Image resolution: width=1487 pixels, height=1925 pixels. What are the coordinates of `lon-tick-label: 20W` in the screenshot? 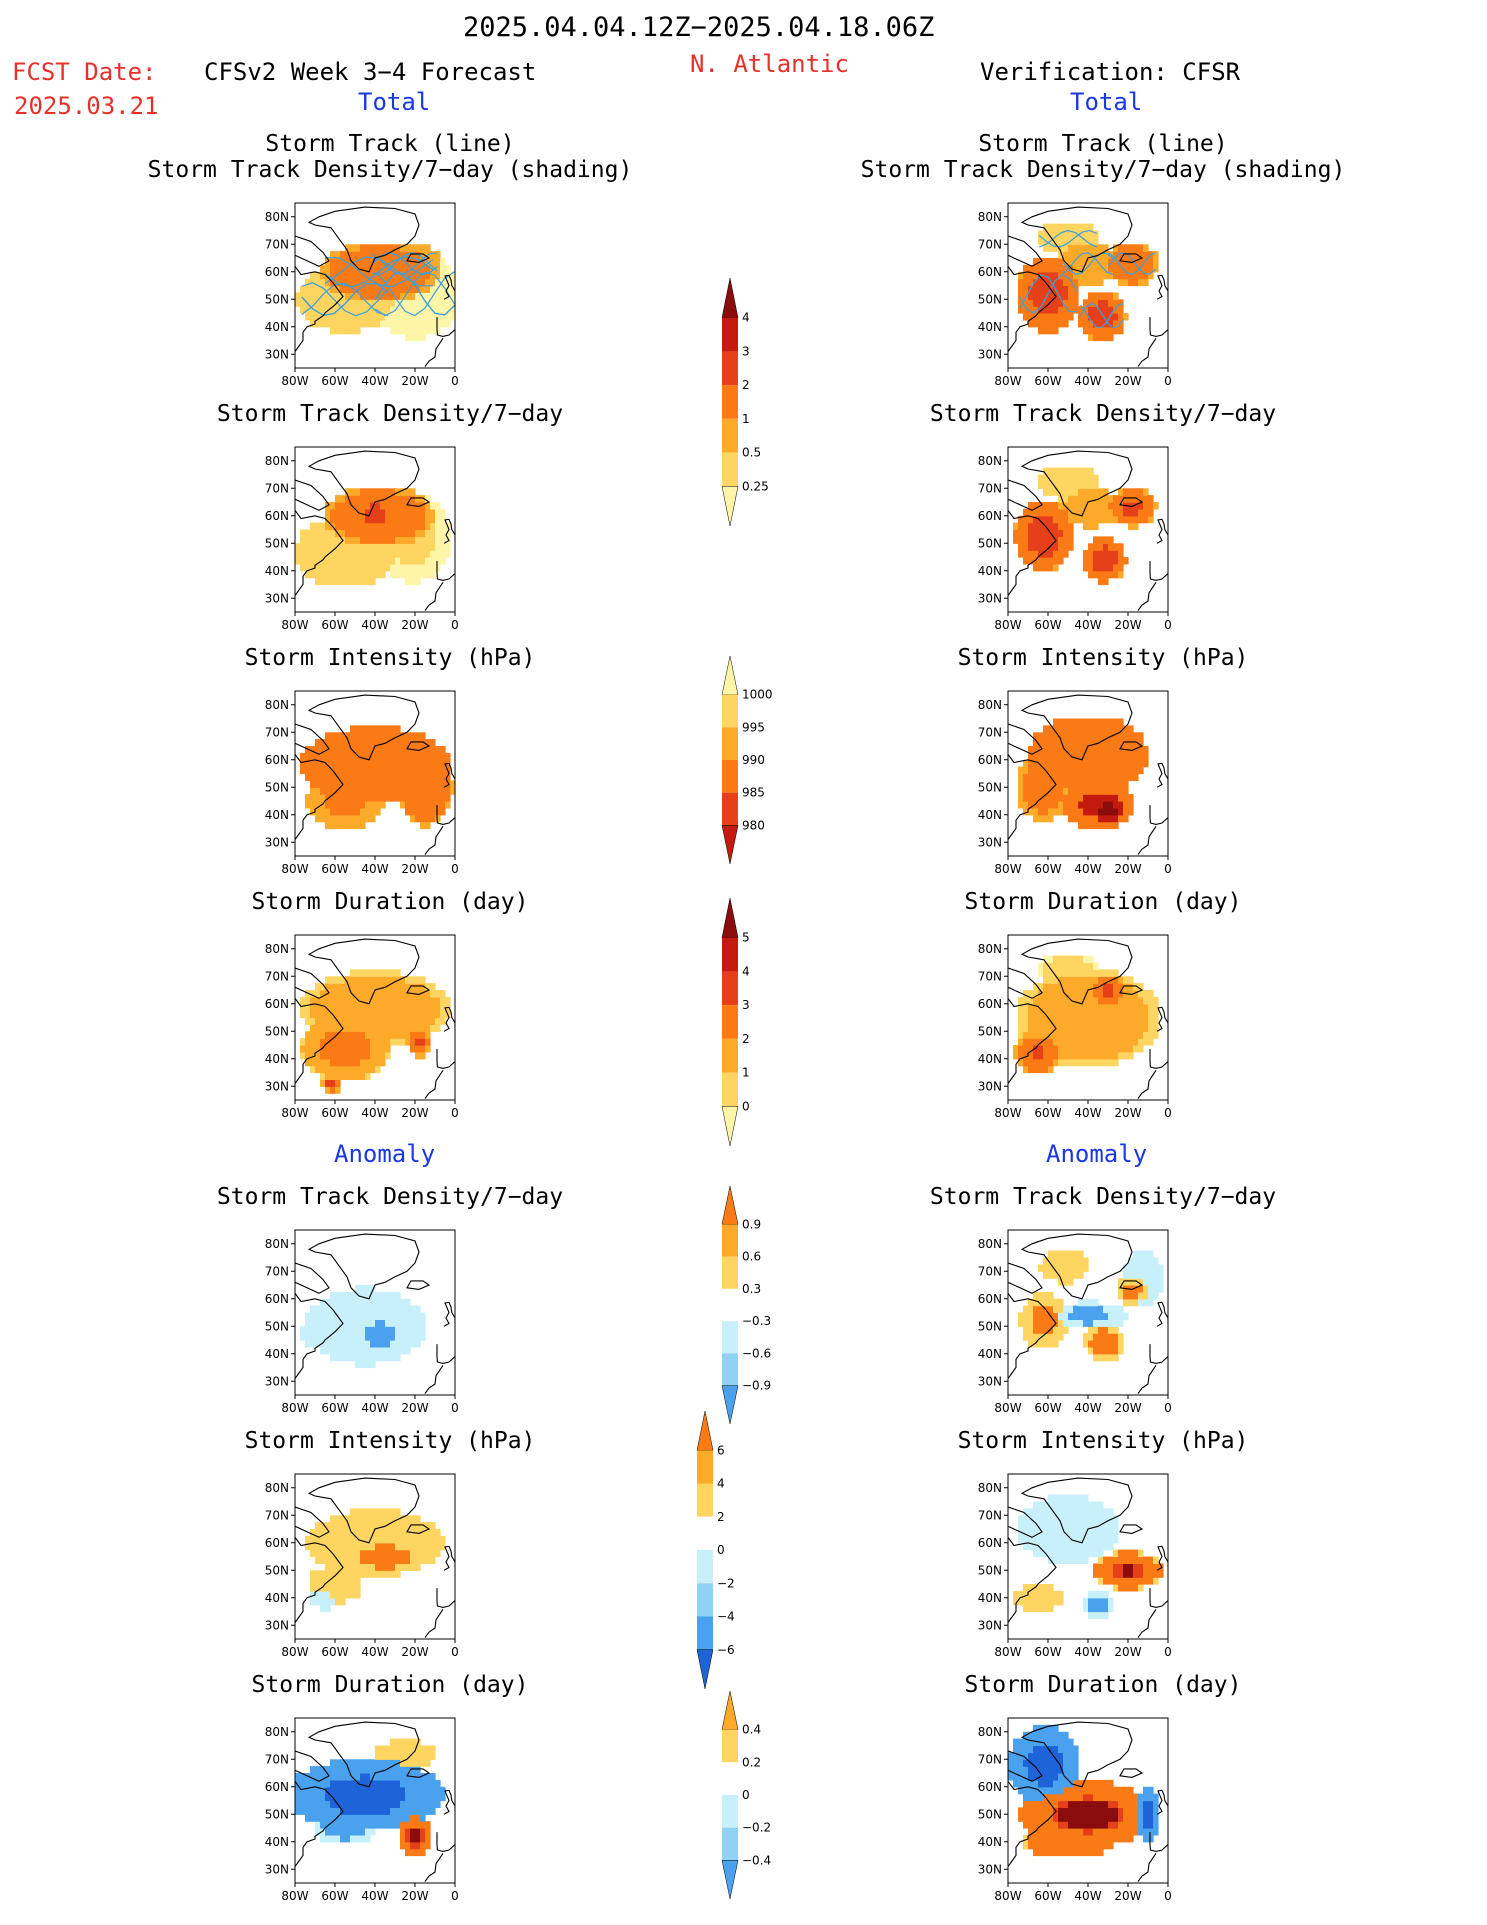 It's located at (1127, 381).